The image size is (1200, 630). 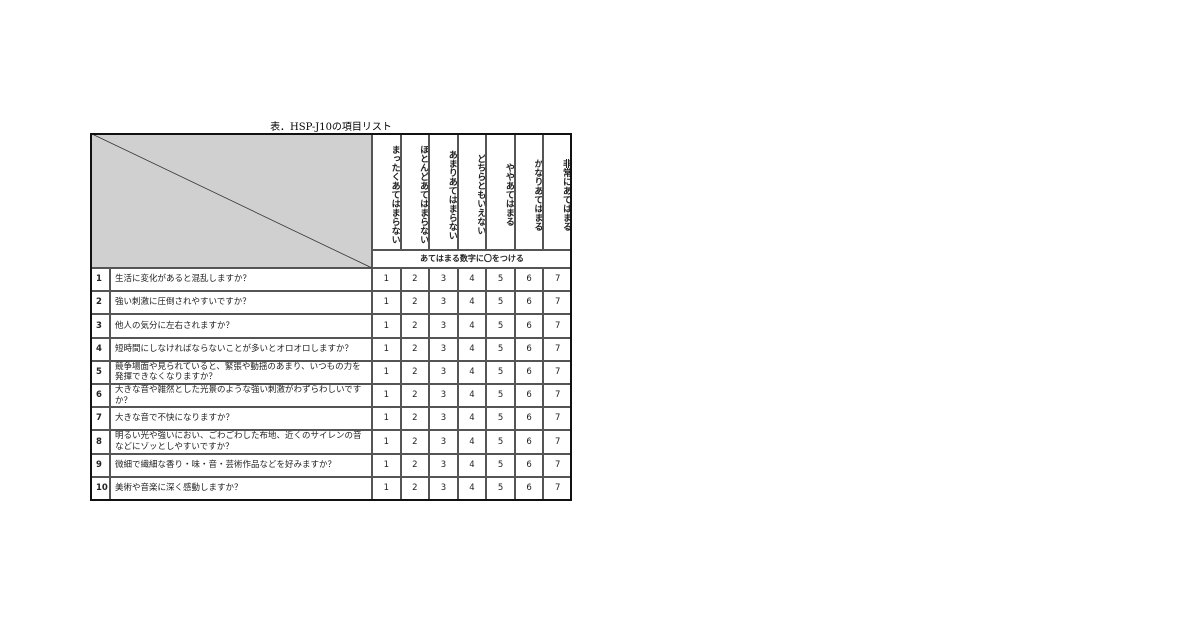 I want to click on item-text: 大きな音や雑然とした光景のような強い刺激がわずらわしいですか？, so click(x=241, y=396).